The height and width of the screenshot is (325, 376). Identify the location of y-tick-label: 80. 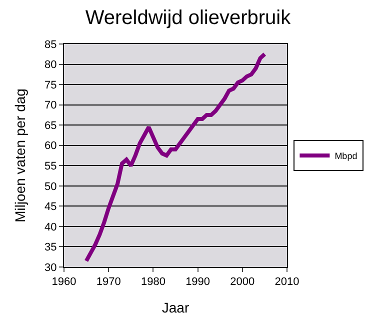
(50, 65).